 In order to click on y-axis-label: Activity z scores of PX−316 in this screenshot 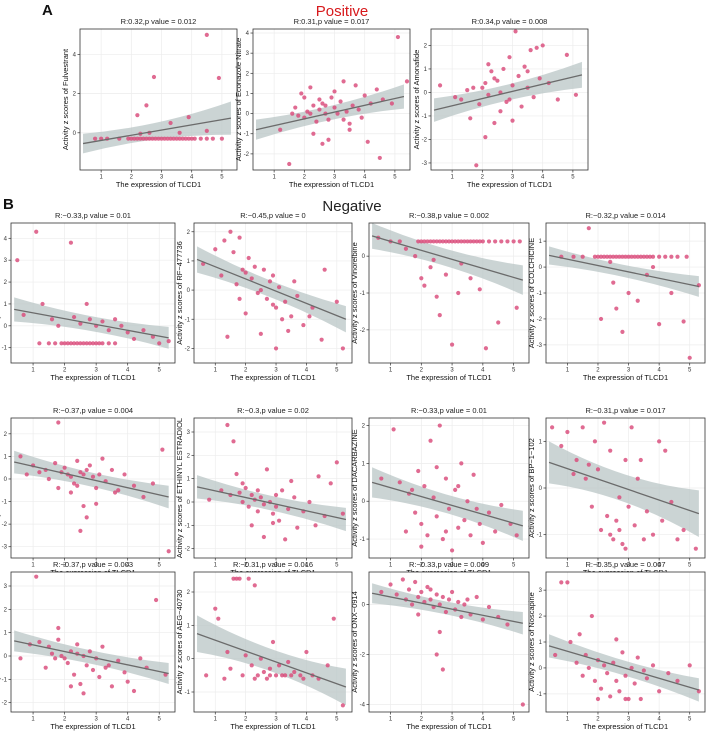, I will do `click(0, 292)`.